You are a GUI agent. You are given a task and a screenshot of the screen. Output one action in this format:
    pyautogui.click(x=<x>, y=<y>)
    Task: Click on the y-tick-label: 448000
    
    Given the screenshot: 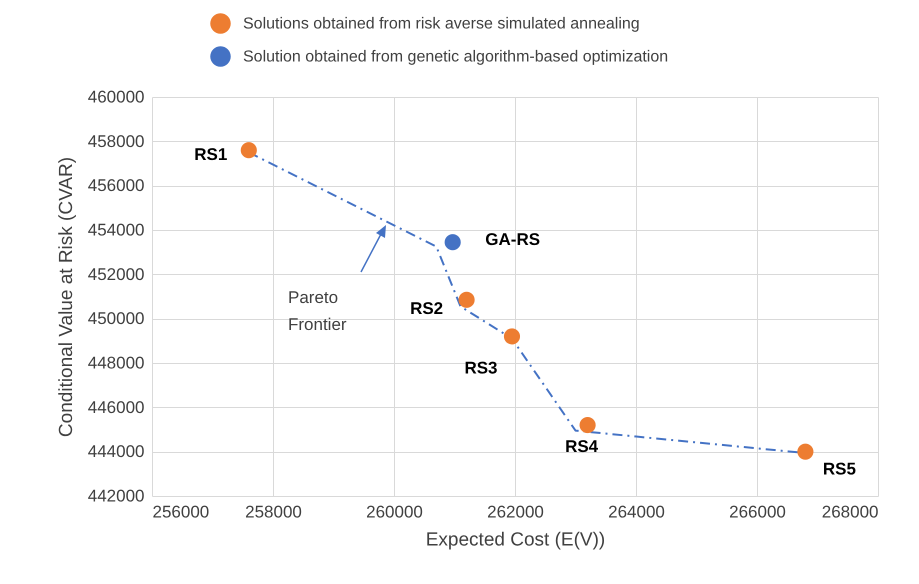 What is the action you would take?
    pyautogui.click(x=116, y=363)
    